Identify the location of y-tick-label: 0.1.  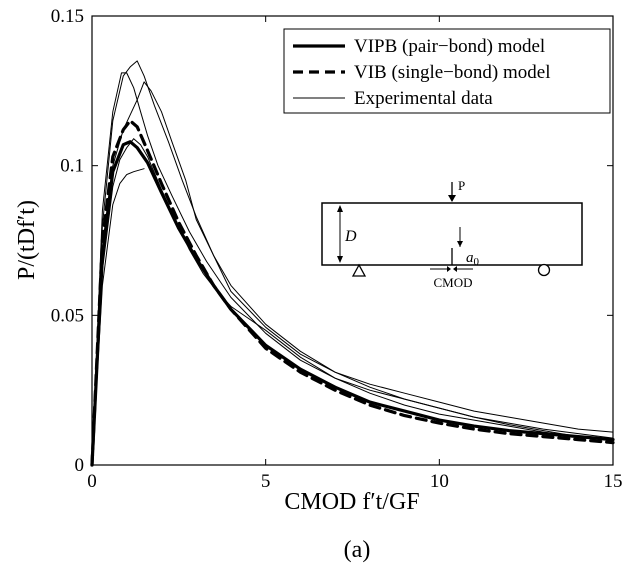
(72, 166).